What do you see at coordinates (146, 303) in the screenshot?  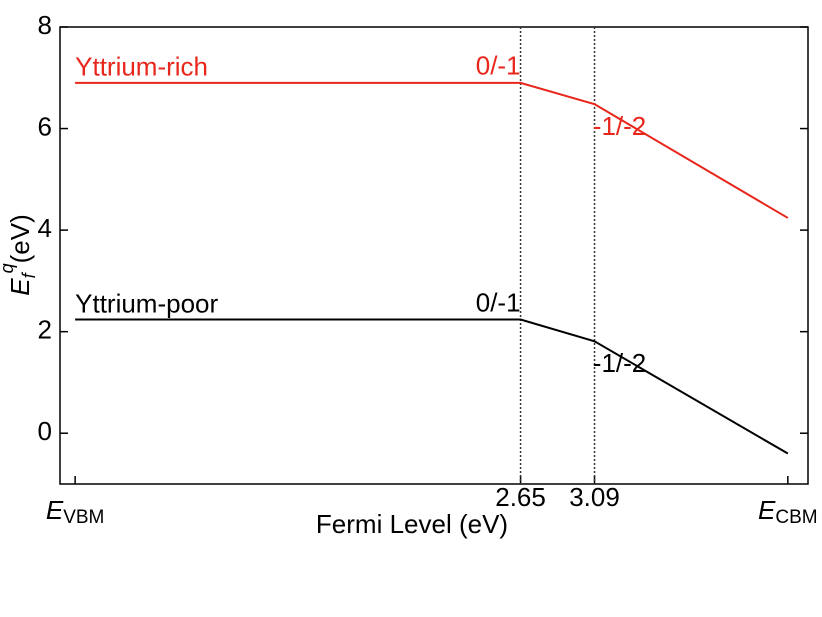 I see `series-label: Yttrium-poor` at bounding box center [146, 303].